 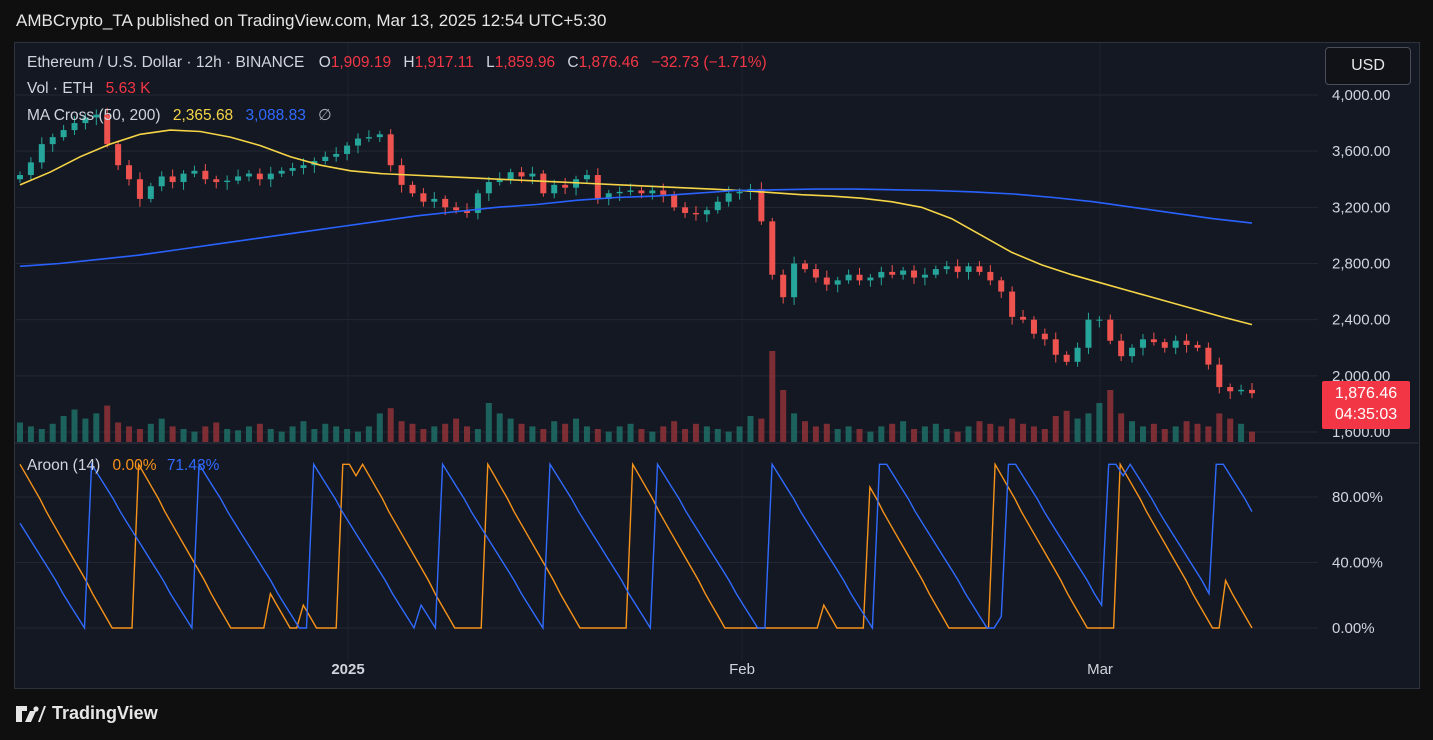 I want to click on volume-bars, so click(x=636, y=396).